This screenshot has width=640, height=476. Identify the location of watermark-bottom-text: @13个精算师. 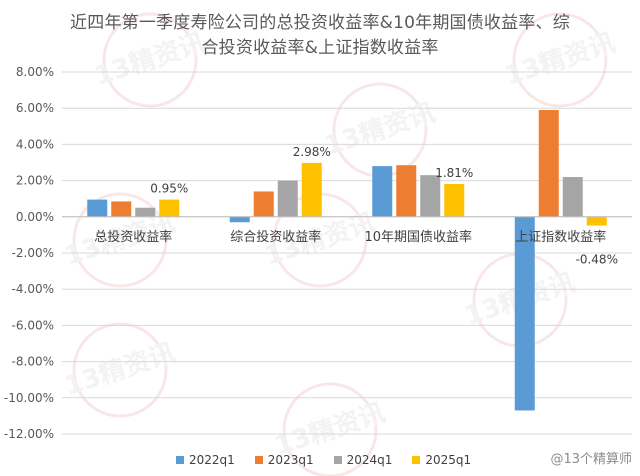
(591, 459).